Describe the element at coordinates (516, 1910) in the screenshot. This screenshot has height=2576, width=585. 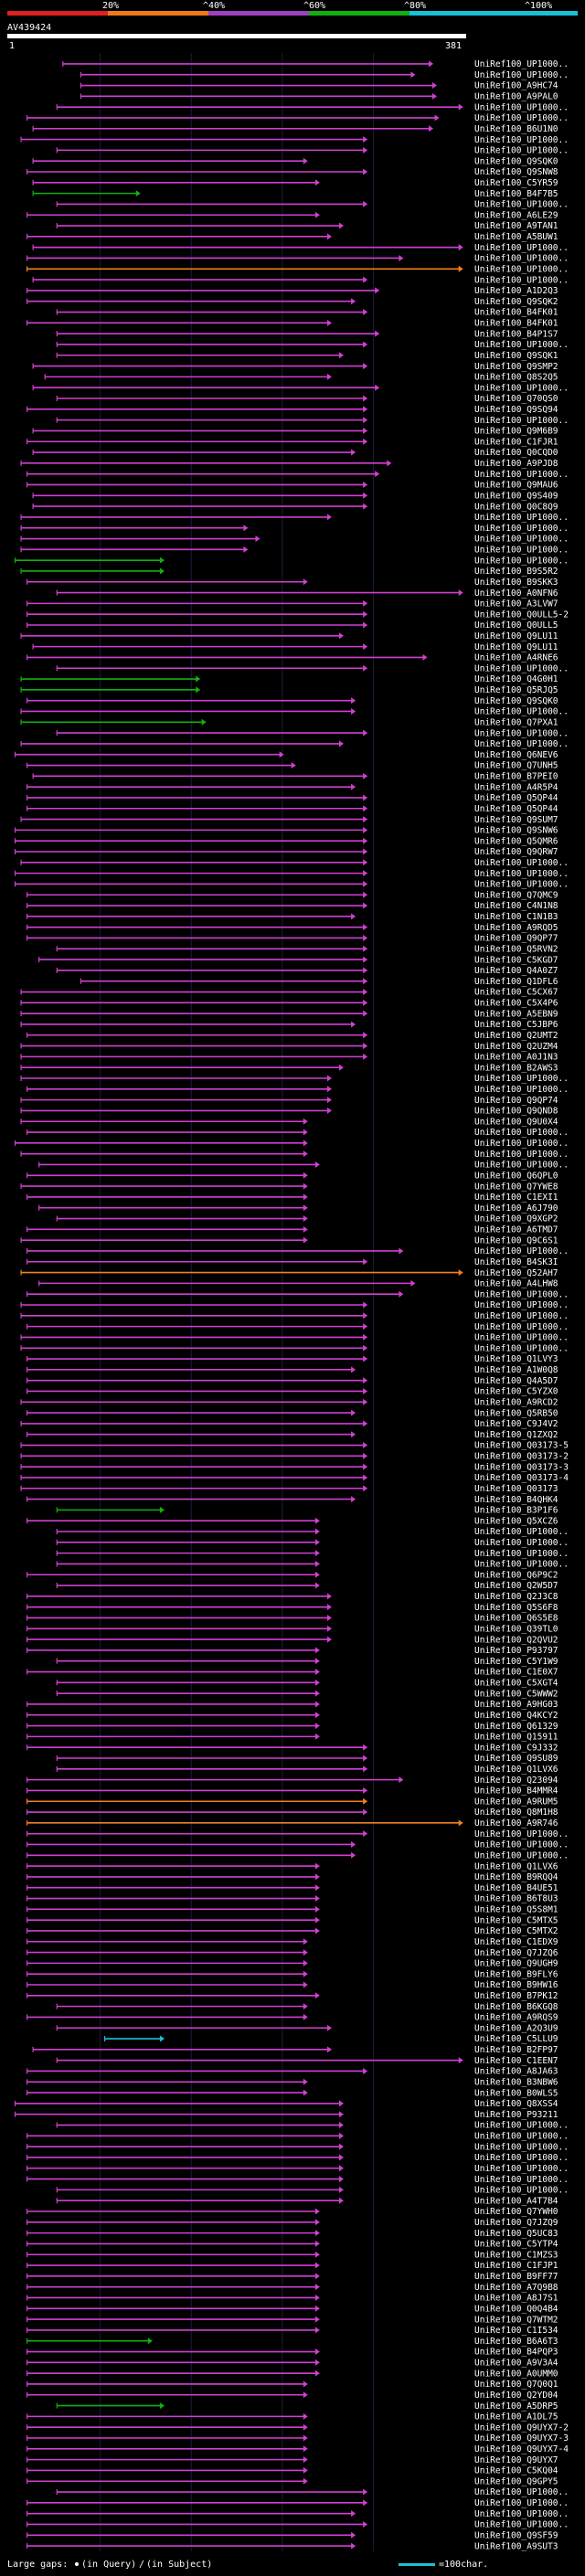
I see `hit-label: UniRef100_Q5S8M1` at that location.